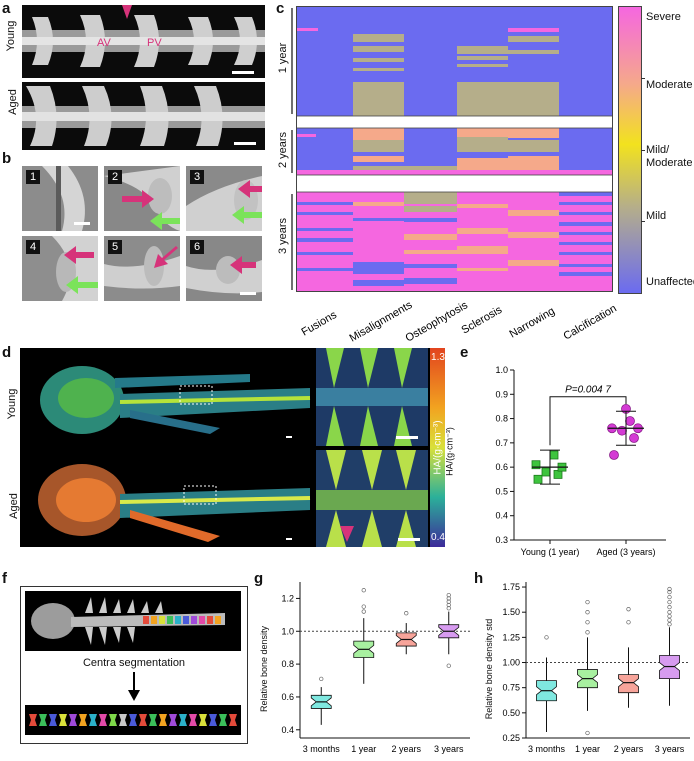 This screenshot has height=761, width=694. What do you see at coordinates (134, 686) in the screenshot?
I see `down-arrow-icon` at bounding box center [134, 686].